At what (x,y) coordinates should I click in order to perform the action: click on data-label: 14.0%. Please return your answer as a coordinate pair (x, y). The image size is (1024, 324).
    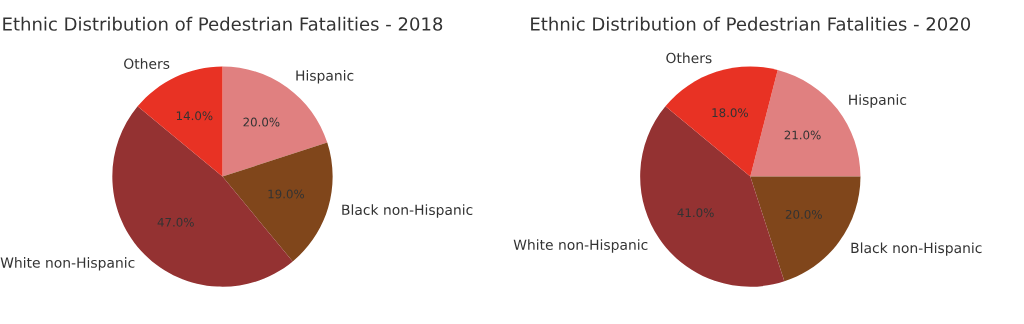
    Looking at the image, I should click on (194, 116).